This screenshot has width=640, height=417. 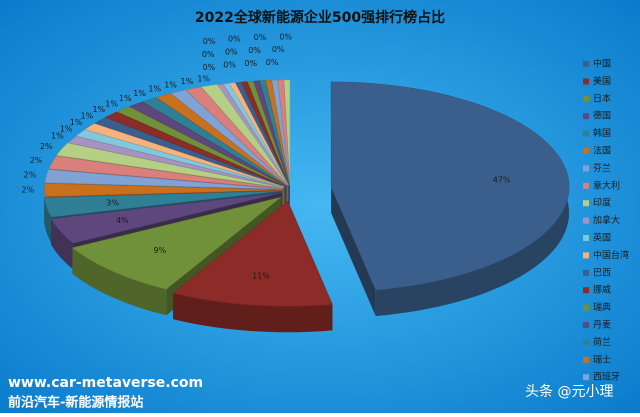 What do you see at coordinates (602, 307) in the screenshot?
I see `legend-label: 瑞典` at bounding box center [602, 307].